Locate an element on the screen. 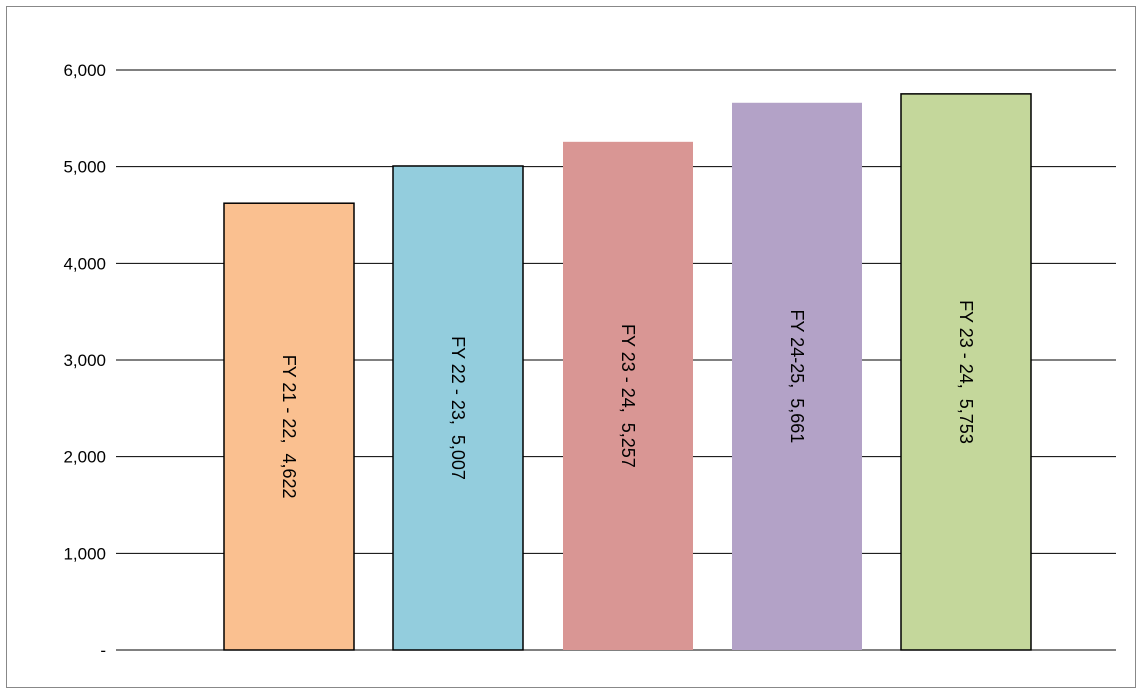 This screenshot has height=696, width=1144. y-tick-label: 3,000 is located at coordinates (84, 360).